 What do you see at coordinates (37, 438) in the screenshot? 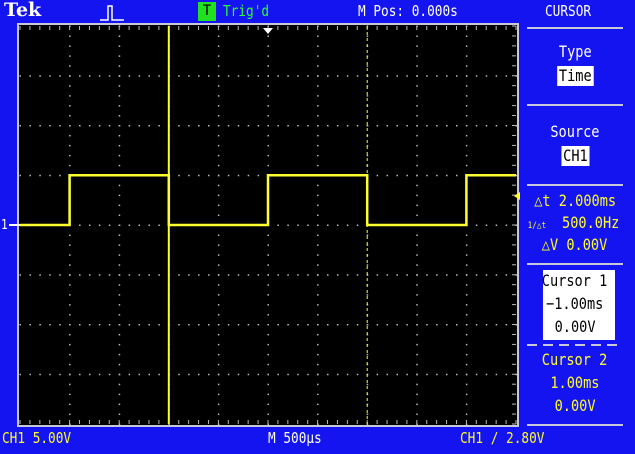
I see `ch1-scale: CH1 5.00V` at bounding box center [37, 438].